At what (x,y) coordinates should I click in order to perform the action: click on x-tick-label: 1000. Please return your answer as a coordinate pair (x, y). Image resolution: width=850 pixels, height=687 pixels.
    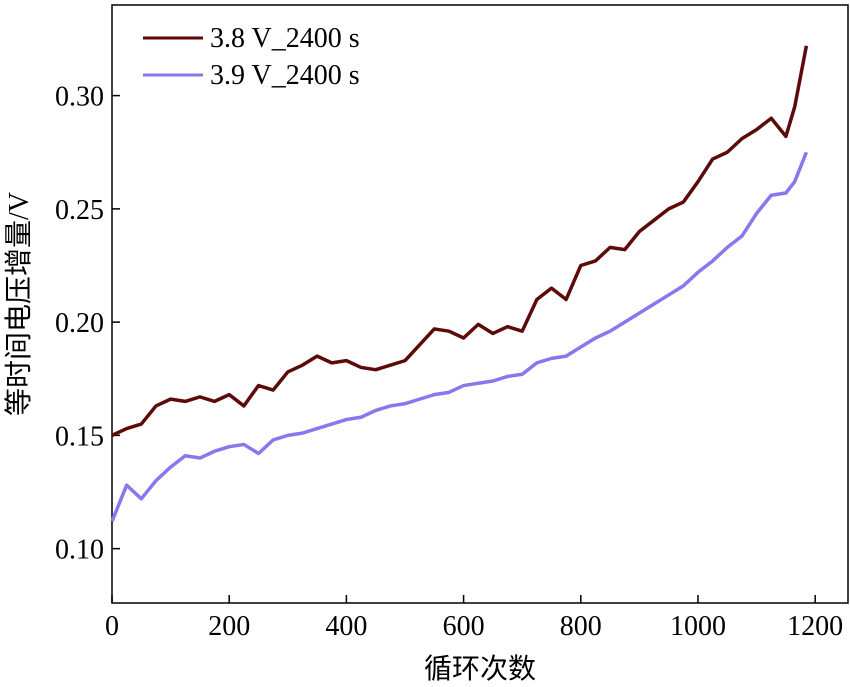
    Looking at the image, I should click on (698, 626).